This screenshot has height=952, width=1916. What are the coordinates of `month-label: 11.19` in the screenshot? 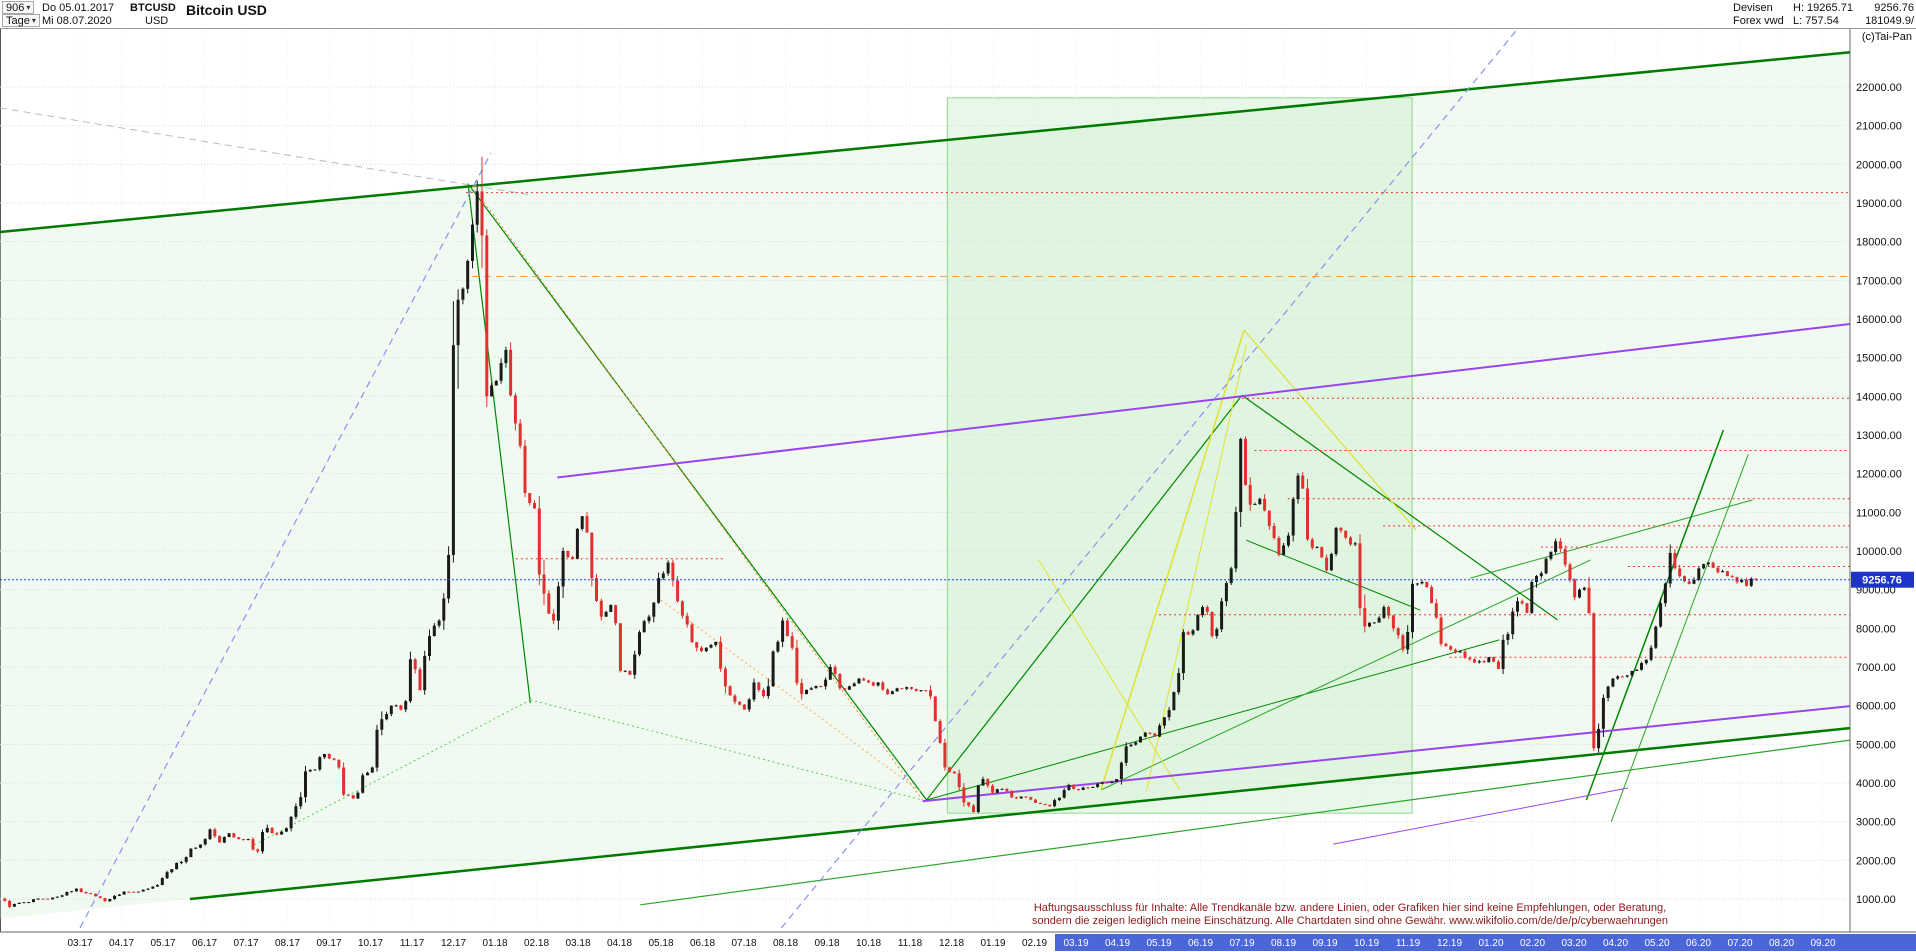 It's located at (1408, 943).